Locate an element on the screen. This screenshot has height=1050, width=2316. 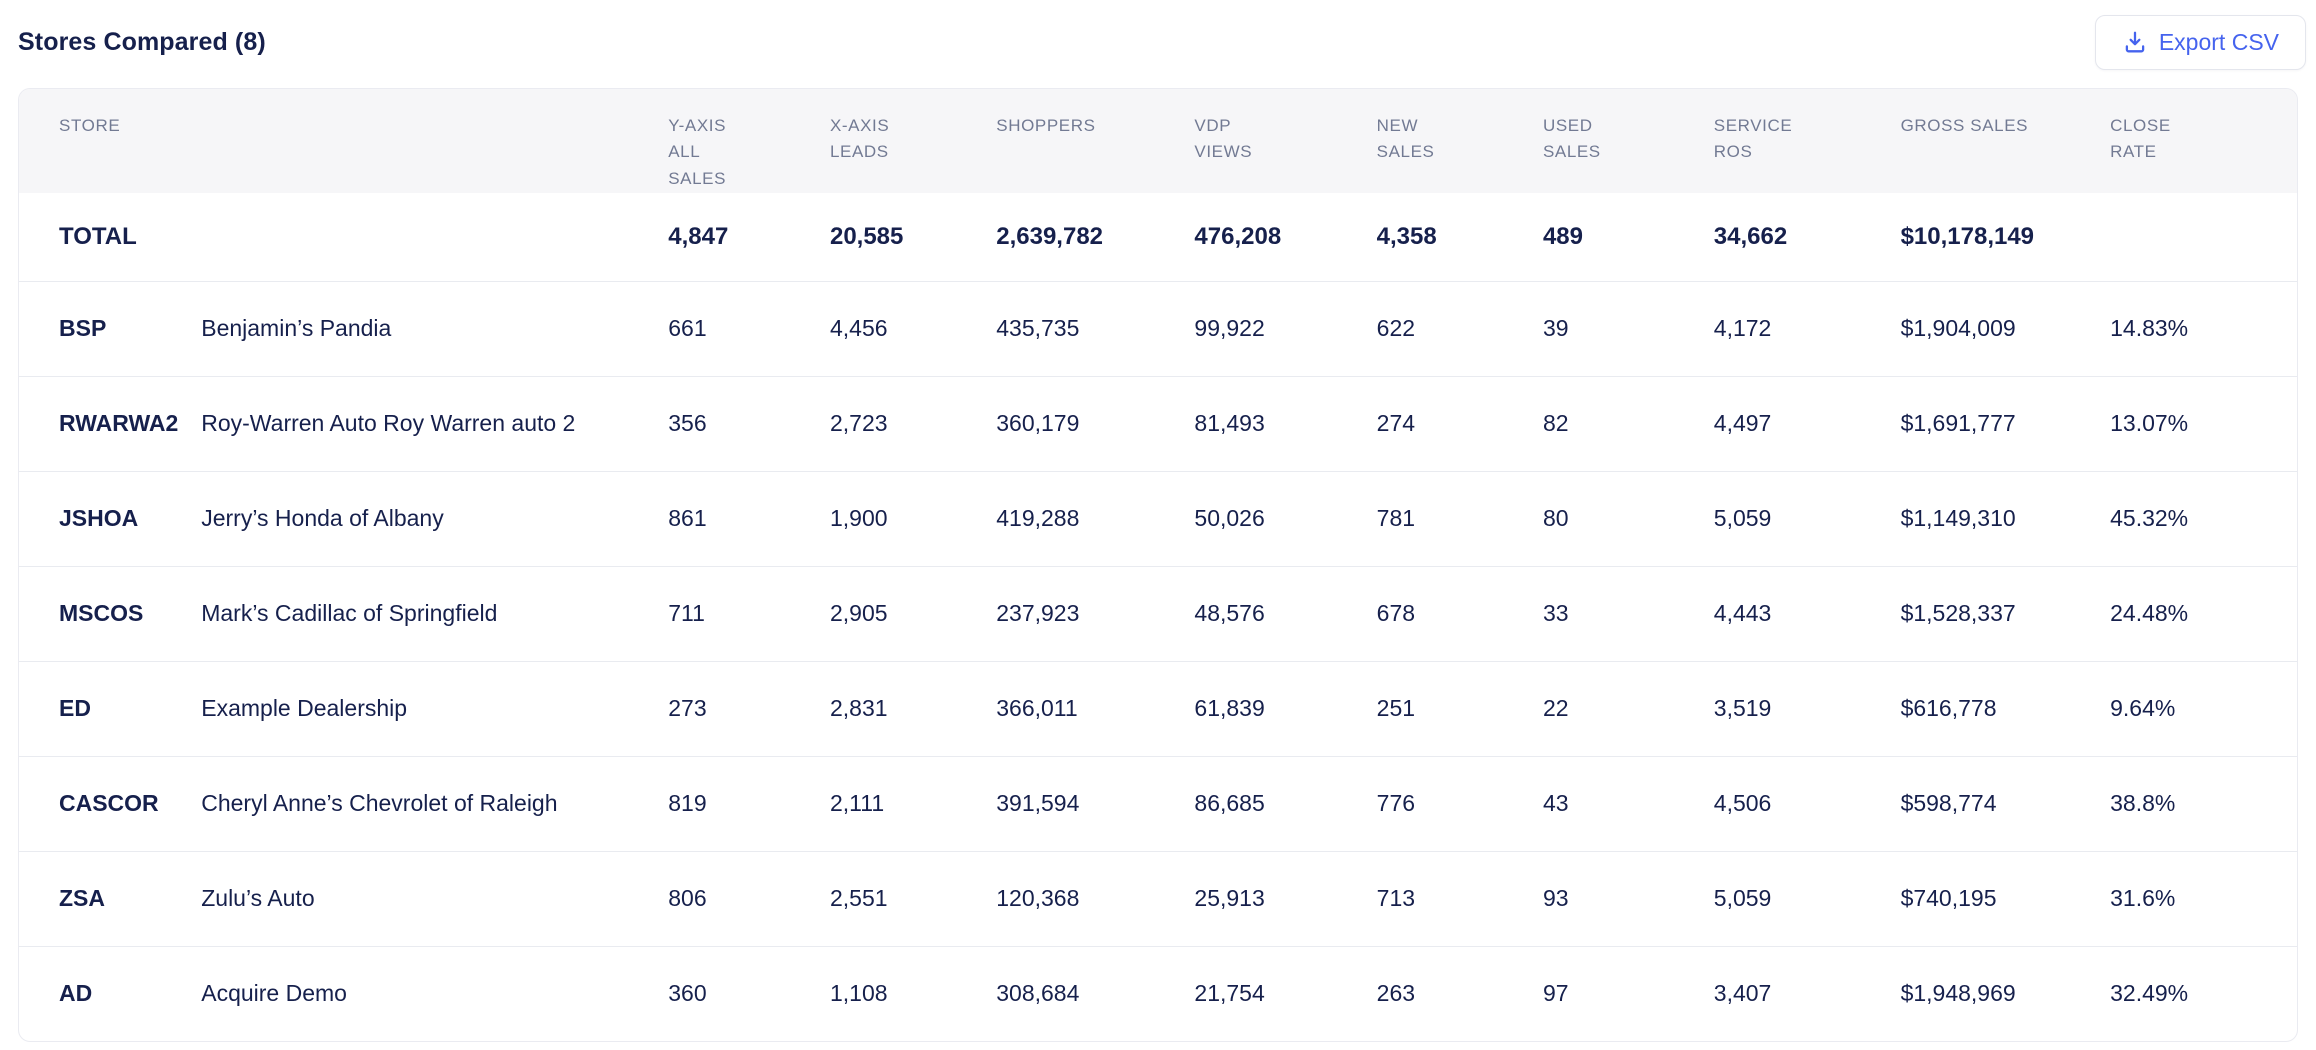
cell-used-sales: 22 is located at coordinates (1628, 708).